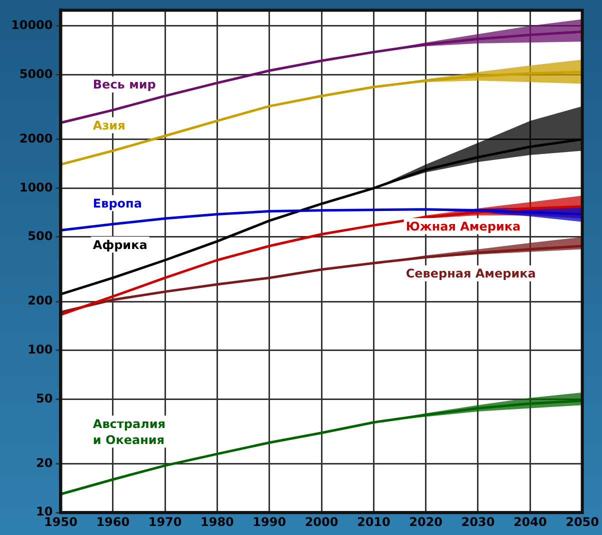  Describe the element at coordinates (583, 521) in the screenshot. I see `x-tick-label: 2050` at that location.